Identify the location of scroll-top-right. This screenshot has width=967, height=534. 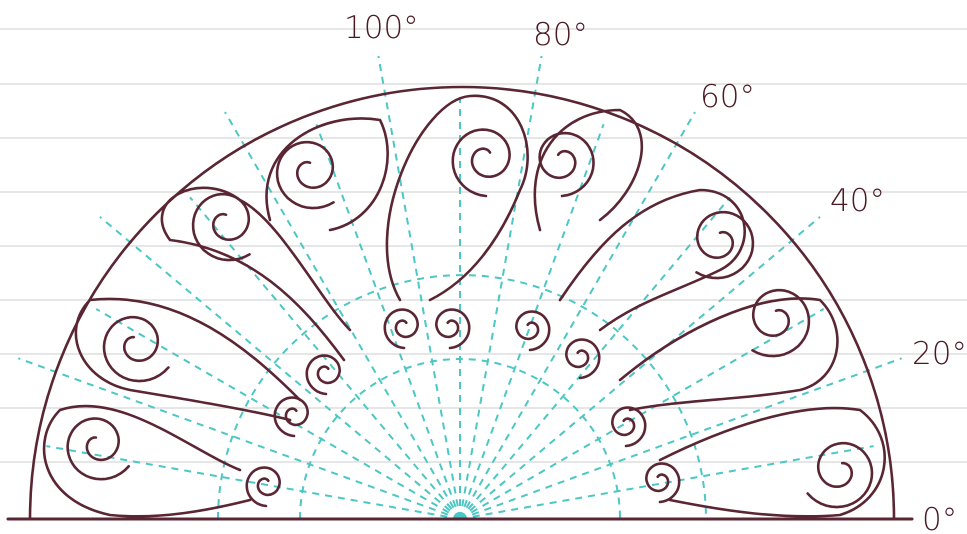
(566, 164).